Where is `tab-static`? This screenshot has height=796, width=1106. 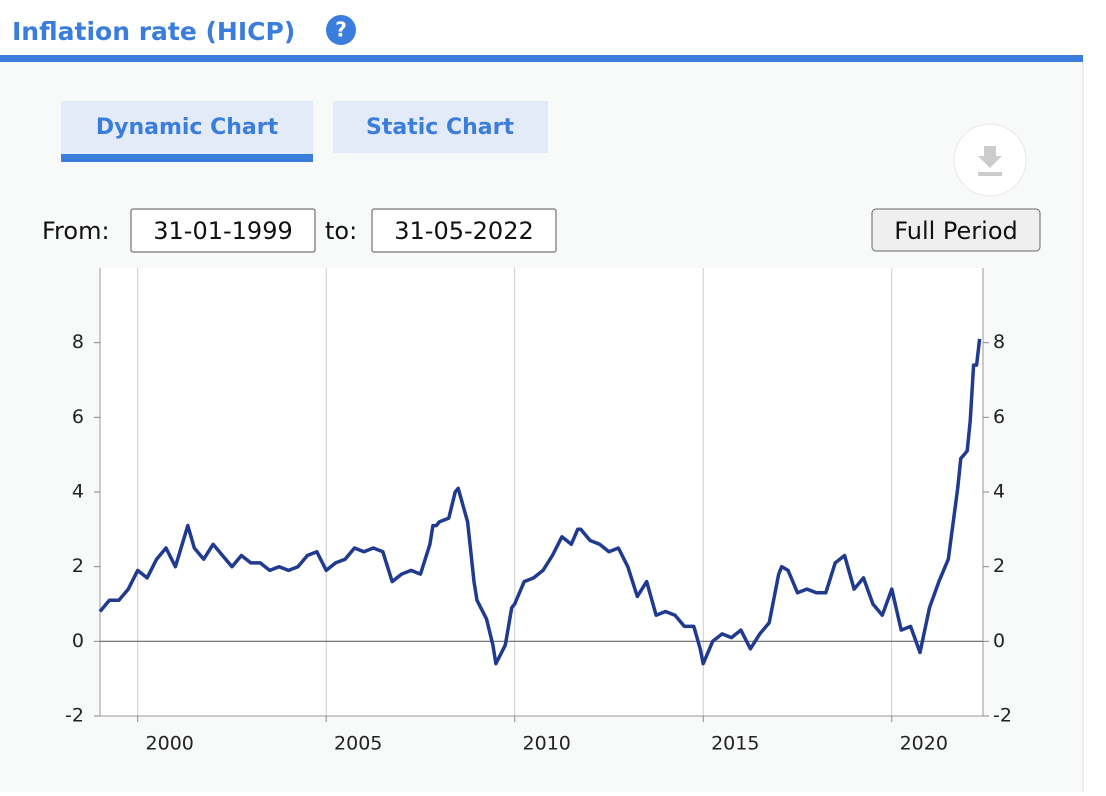
tab-static is located at coordinates (440, 127).